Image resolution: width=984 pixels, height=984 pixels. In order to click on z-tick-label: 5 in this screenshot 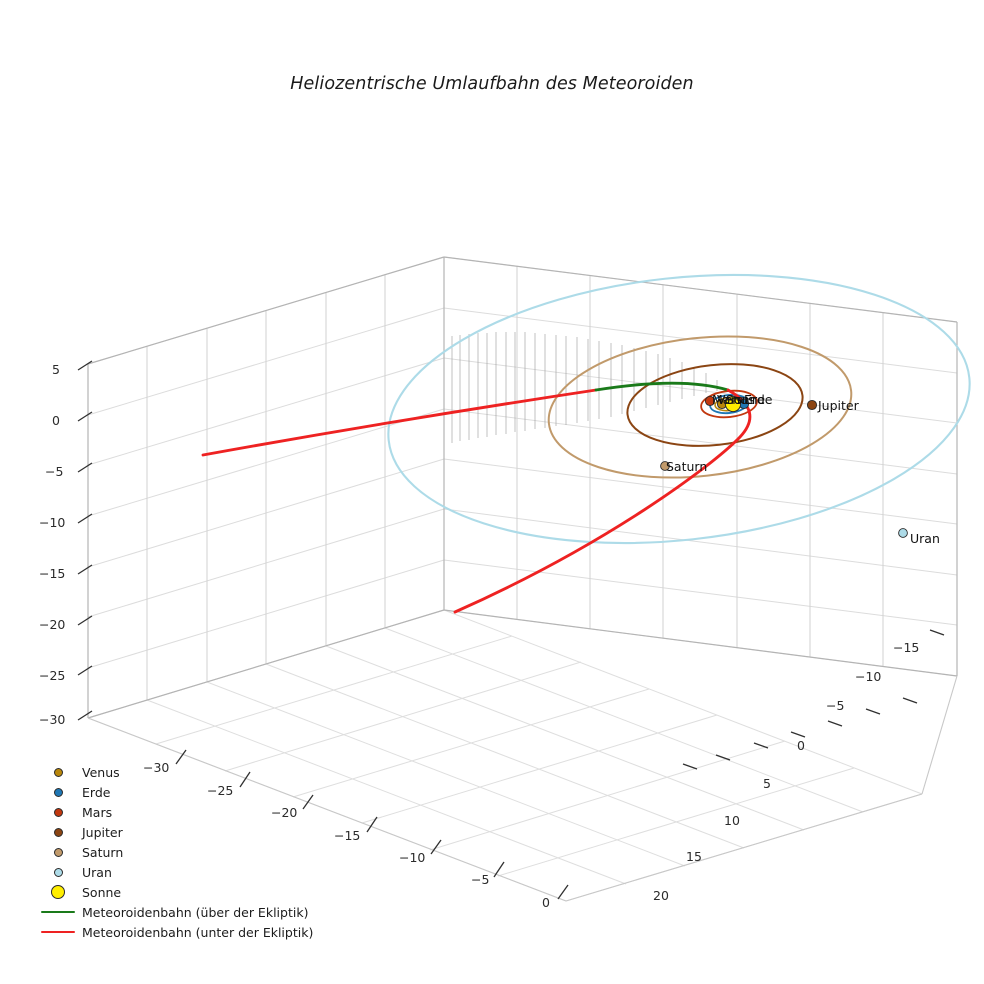, I will do `click(56, 369)`.